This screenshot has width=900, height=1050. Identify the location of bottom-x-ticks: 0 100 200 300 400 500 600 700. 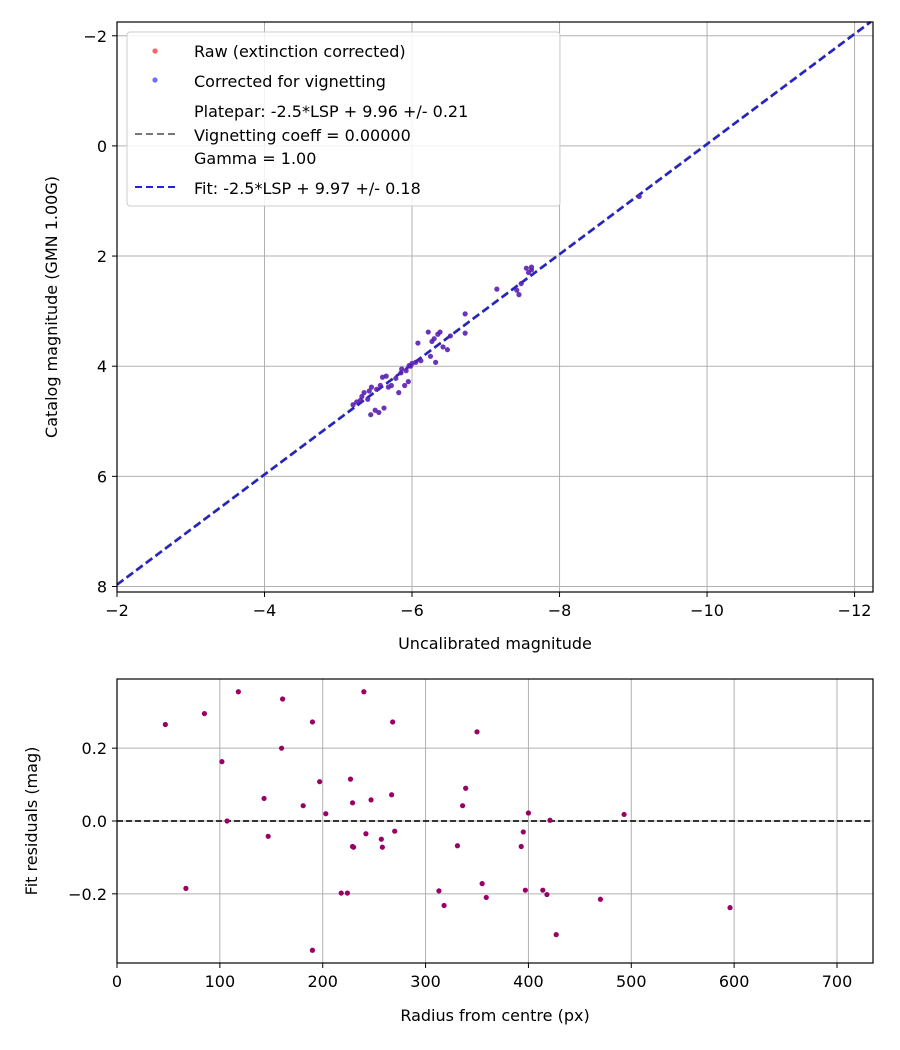
(482, 977).